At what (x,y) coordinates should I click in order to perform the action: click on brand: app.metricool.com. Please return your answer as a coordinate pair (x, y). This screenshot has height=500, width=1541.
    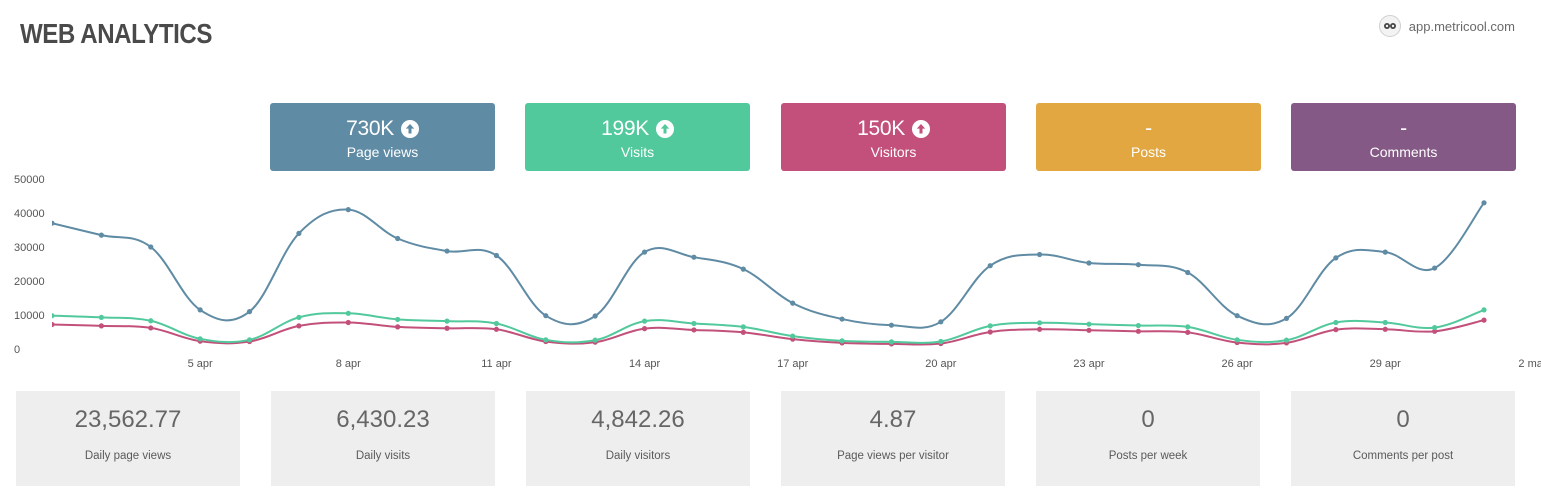
    Looking at the image, I should click on (1446, 26).